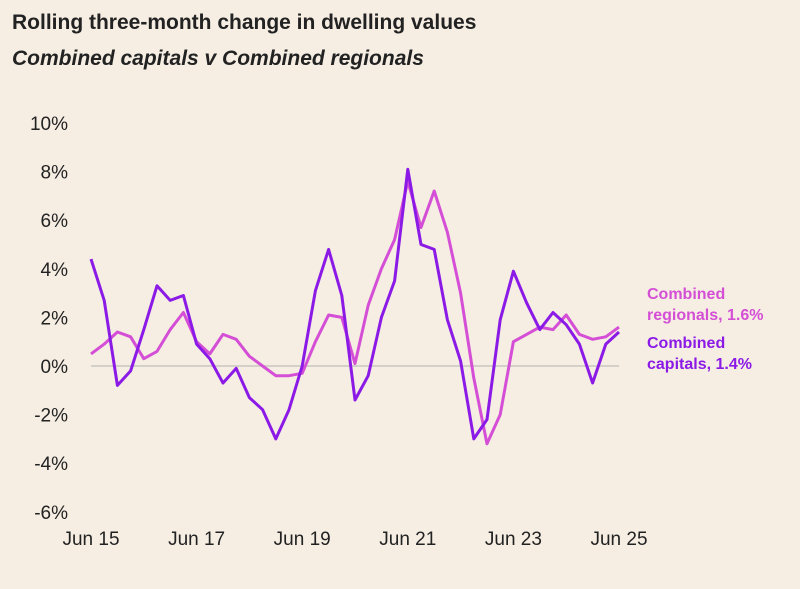 This screenshot has width=800, height=589. I want to click on y-tick-label: 2%, so click(55, 318).